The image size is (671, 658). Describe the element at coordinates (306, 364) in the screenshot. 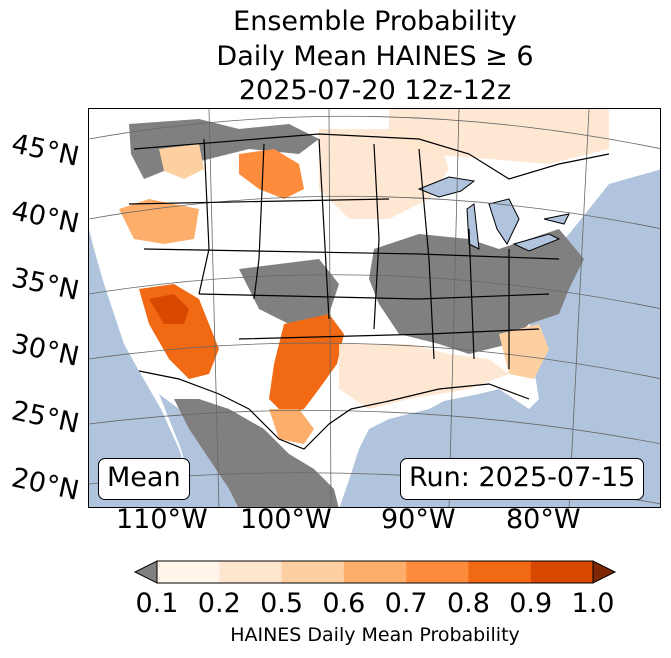

I see `prob-field-texas` at that location.